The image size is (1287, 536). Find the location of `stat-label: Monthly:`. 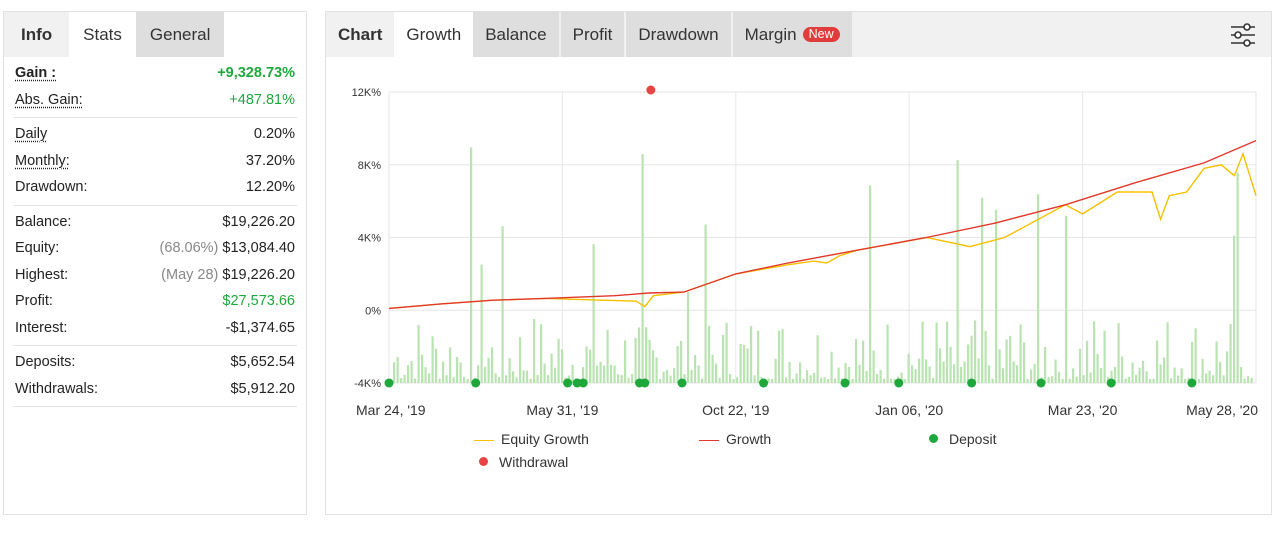

stat-label: Monthly: is located at coordinates (42, 160).